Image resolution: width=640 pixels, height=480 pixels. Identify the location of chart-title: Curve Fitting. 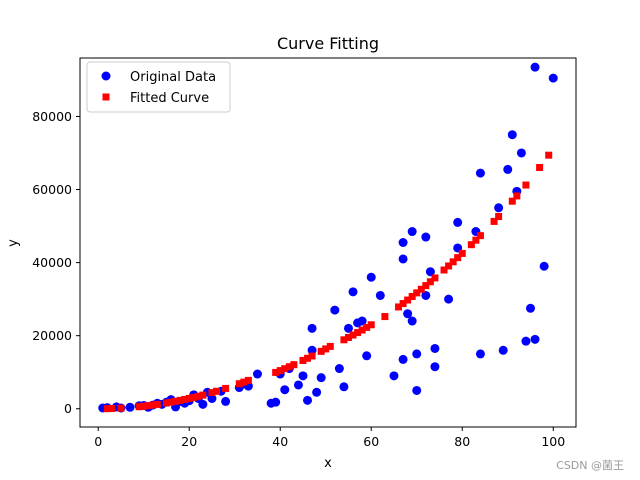
(328, 43).